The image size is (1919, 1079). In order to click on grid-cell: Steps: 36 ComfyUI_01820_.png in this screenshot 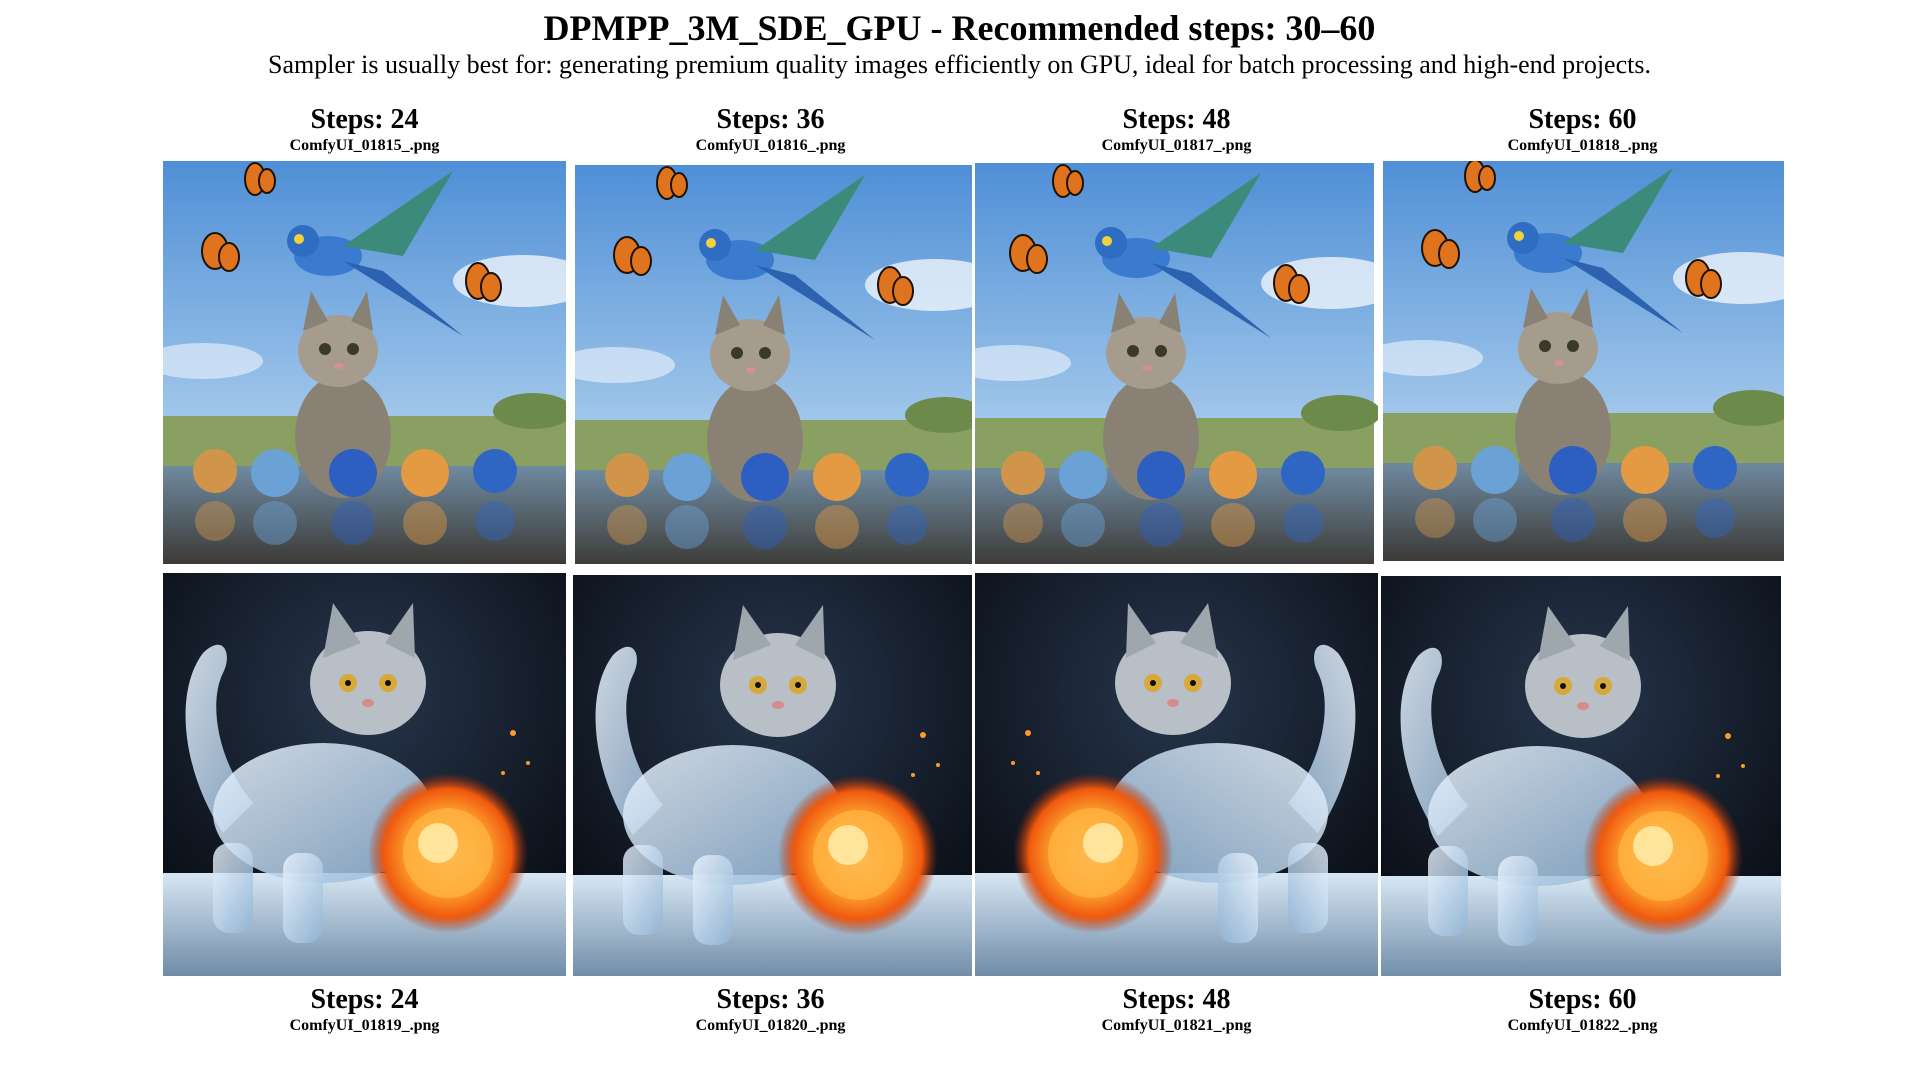, I will do `click(770, 804)`.